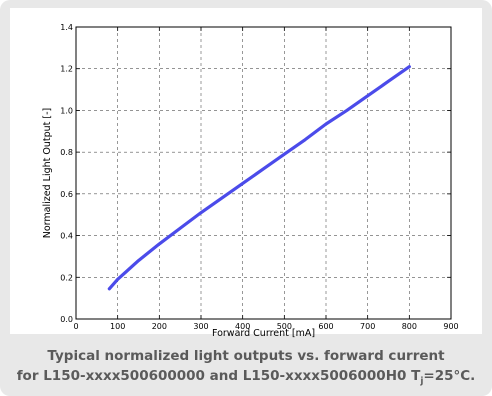 Image resolution: width=492 pixels, height=396 pixels. Describe the element at coordinates (66, 110) in the screenshot. I see `y-tick-label: 1.0` at that location.